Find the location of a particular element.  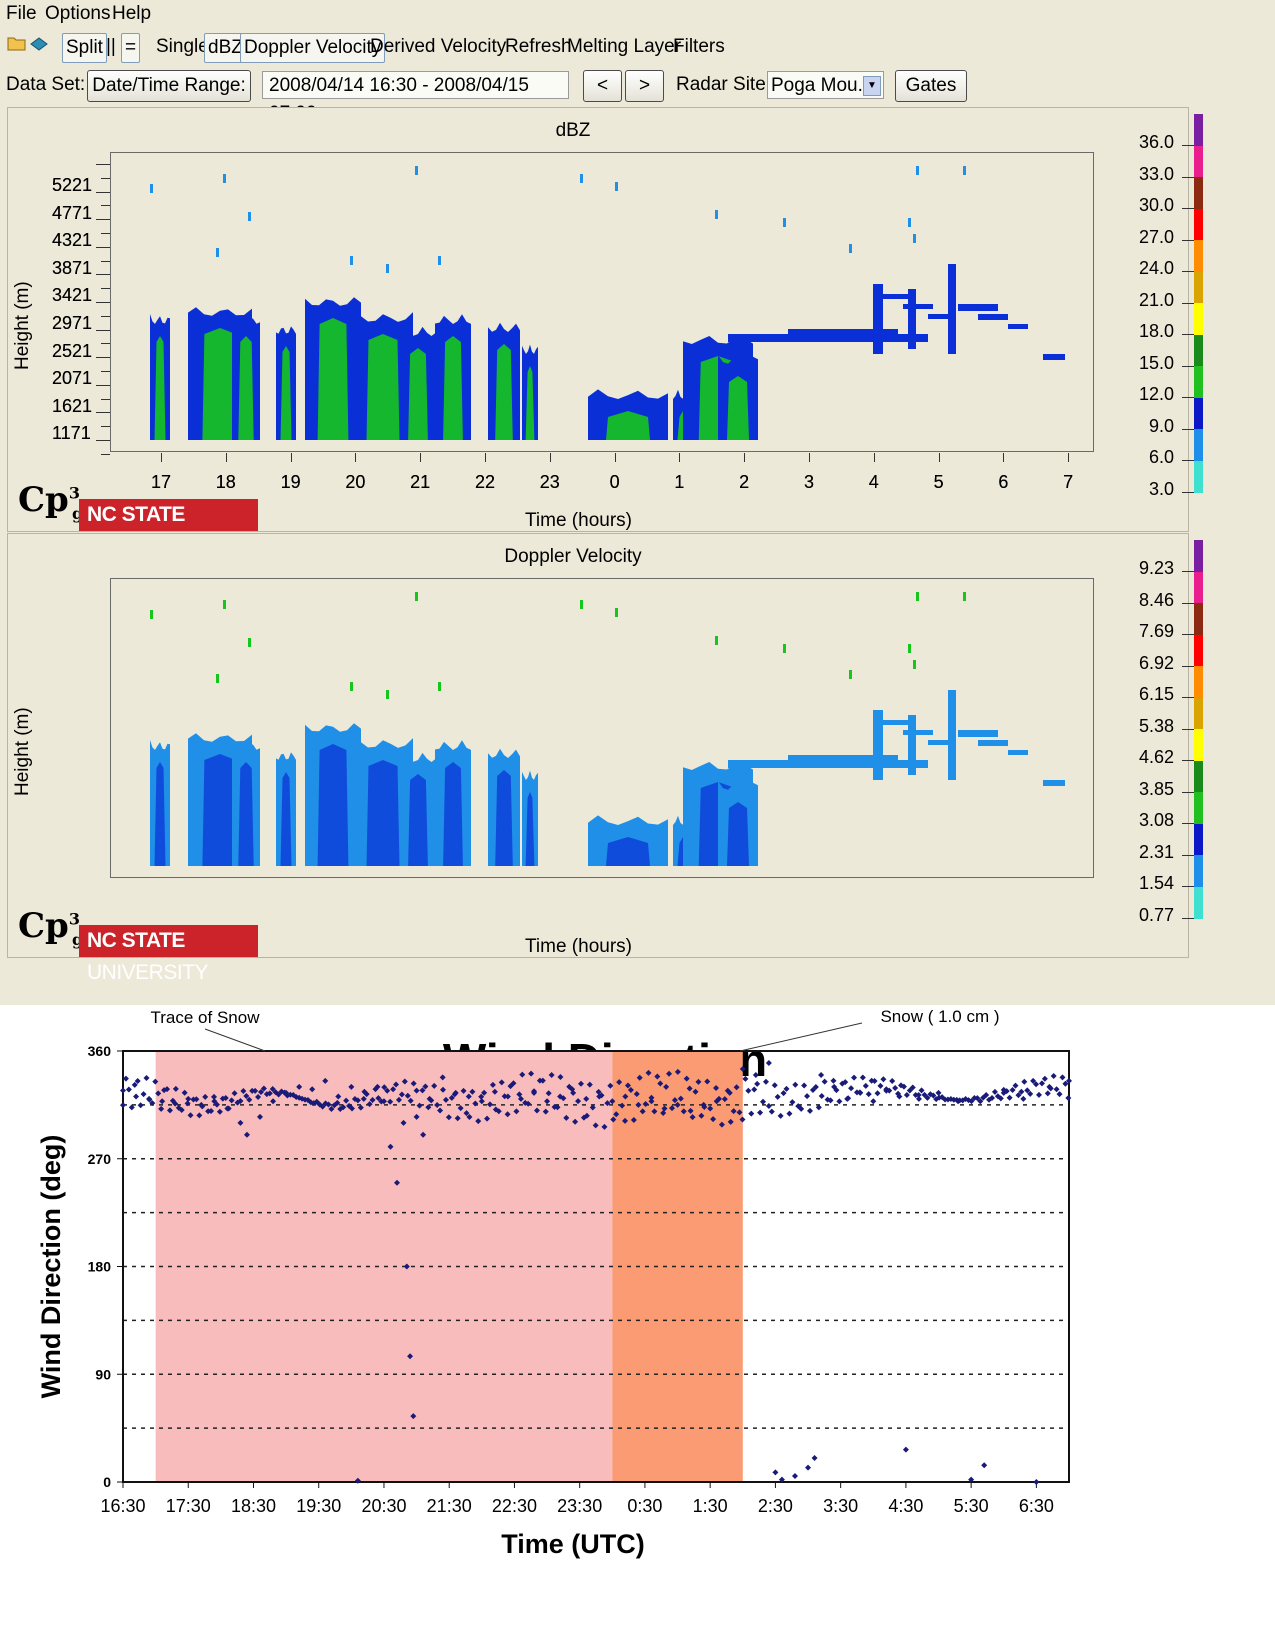

xtick-label: 4 is located at coordinates (873, 482).